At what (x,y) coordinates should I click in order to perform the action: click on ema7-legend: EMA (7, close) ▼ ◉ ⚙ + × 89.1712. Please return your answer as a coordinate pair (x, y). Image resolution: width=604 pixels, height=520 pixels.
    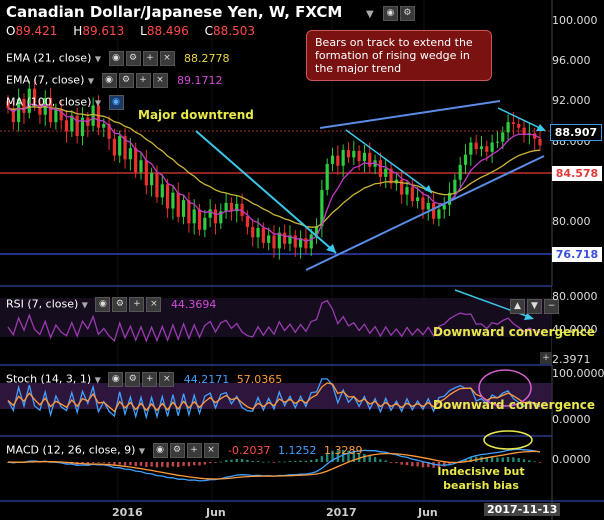
    Looking at the image, I should click on (114, 80).